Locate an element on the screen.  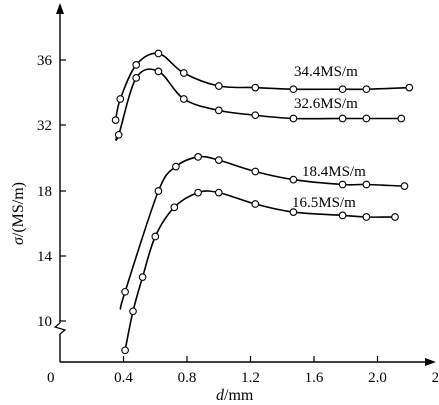
x-tick-label: 1.2 is located at coordinates (250, 378).